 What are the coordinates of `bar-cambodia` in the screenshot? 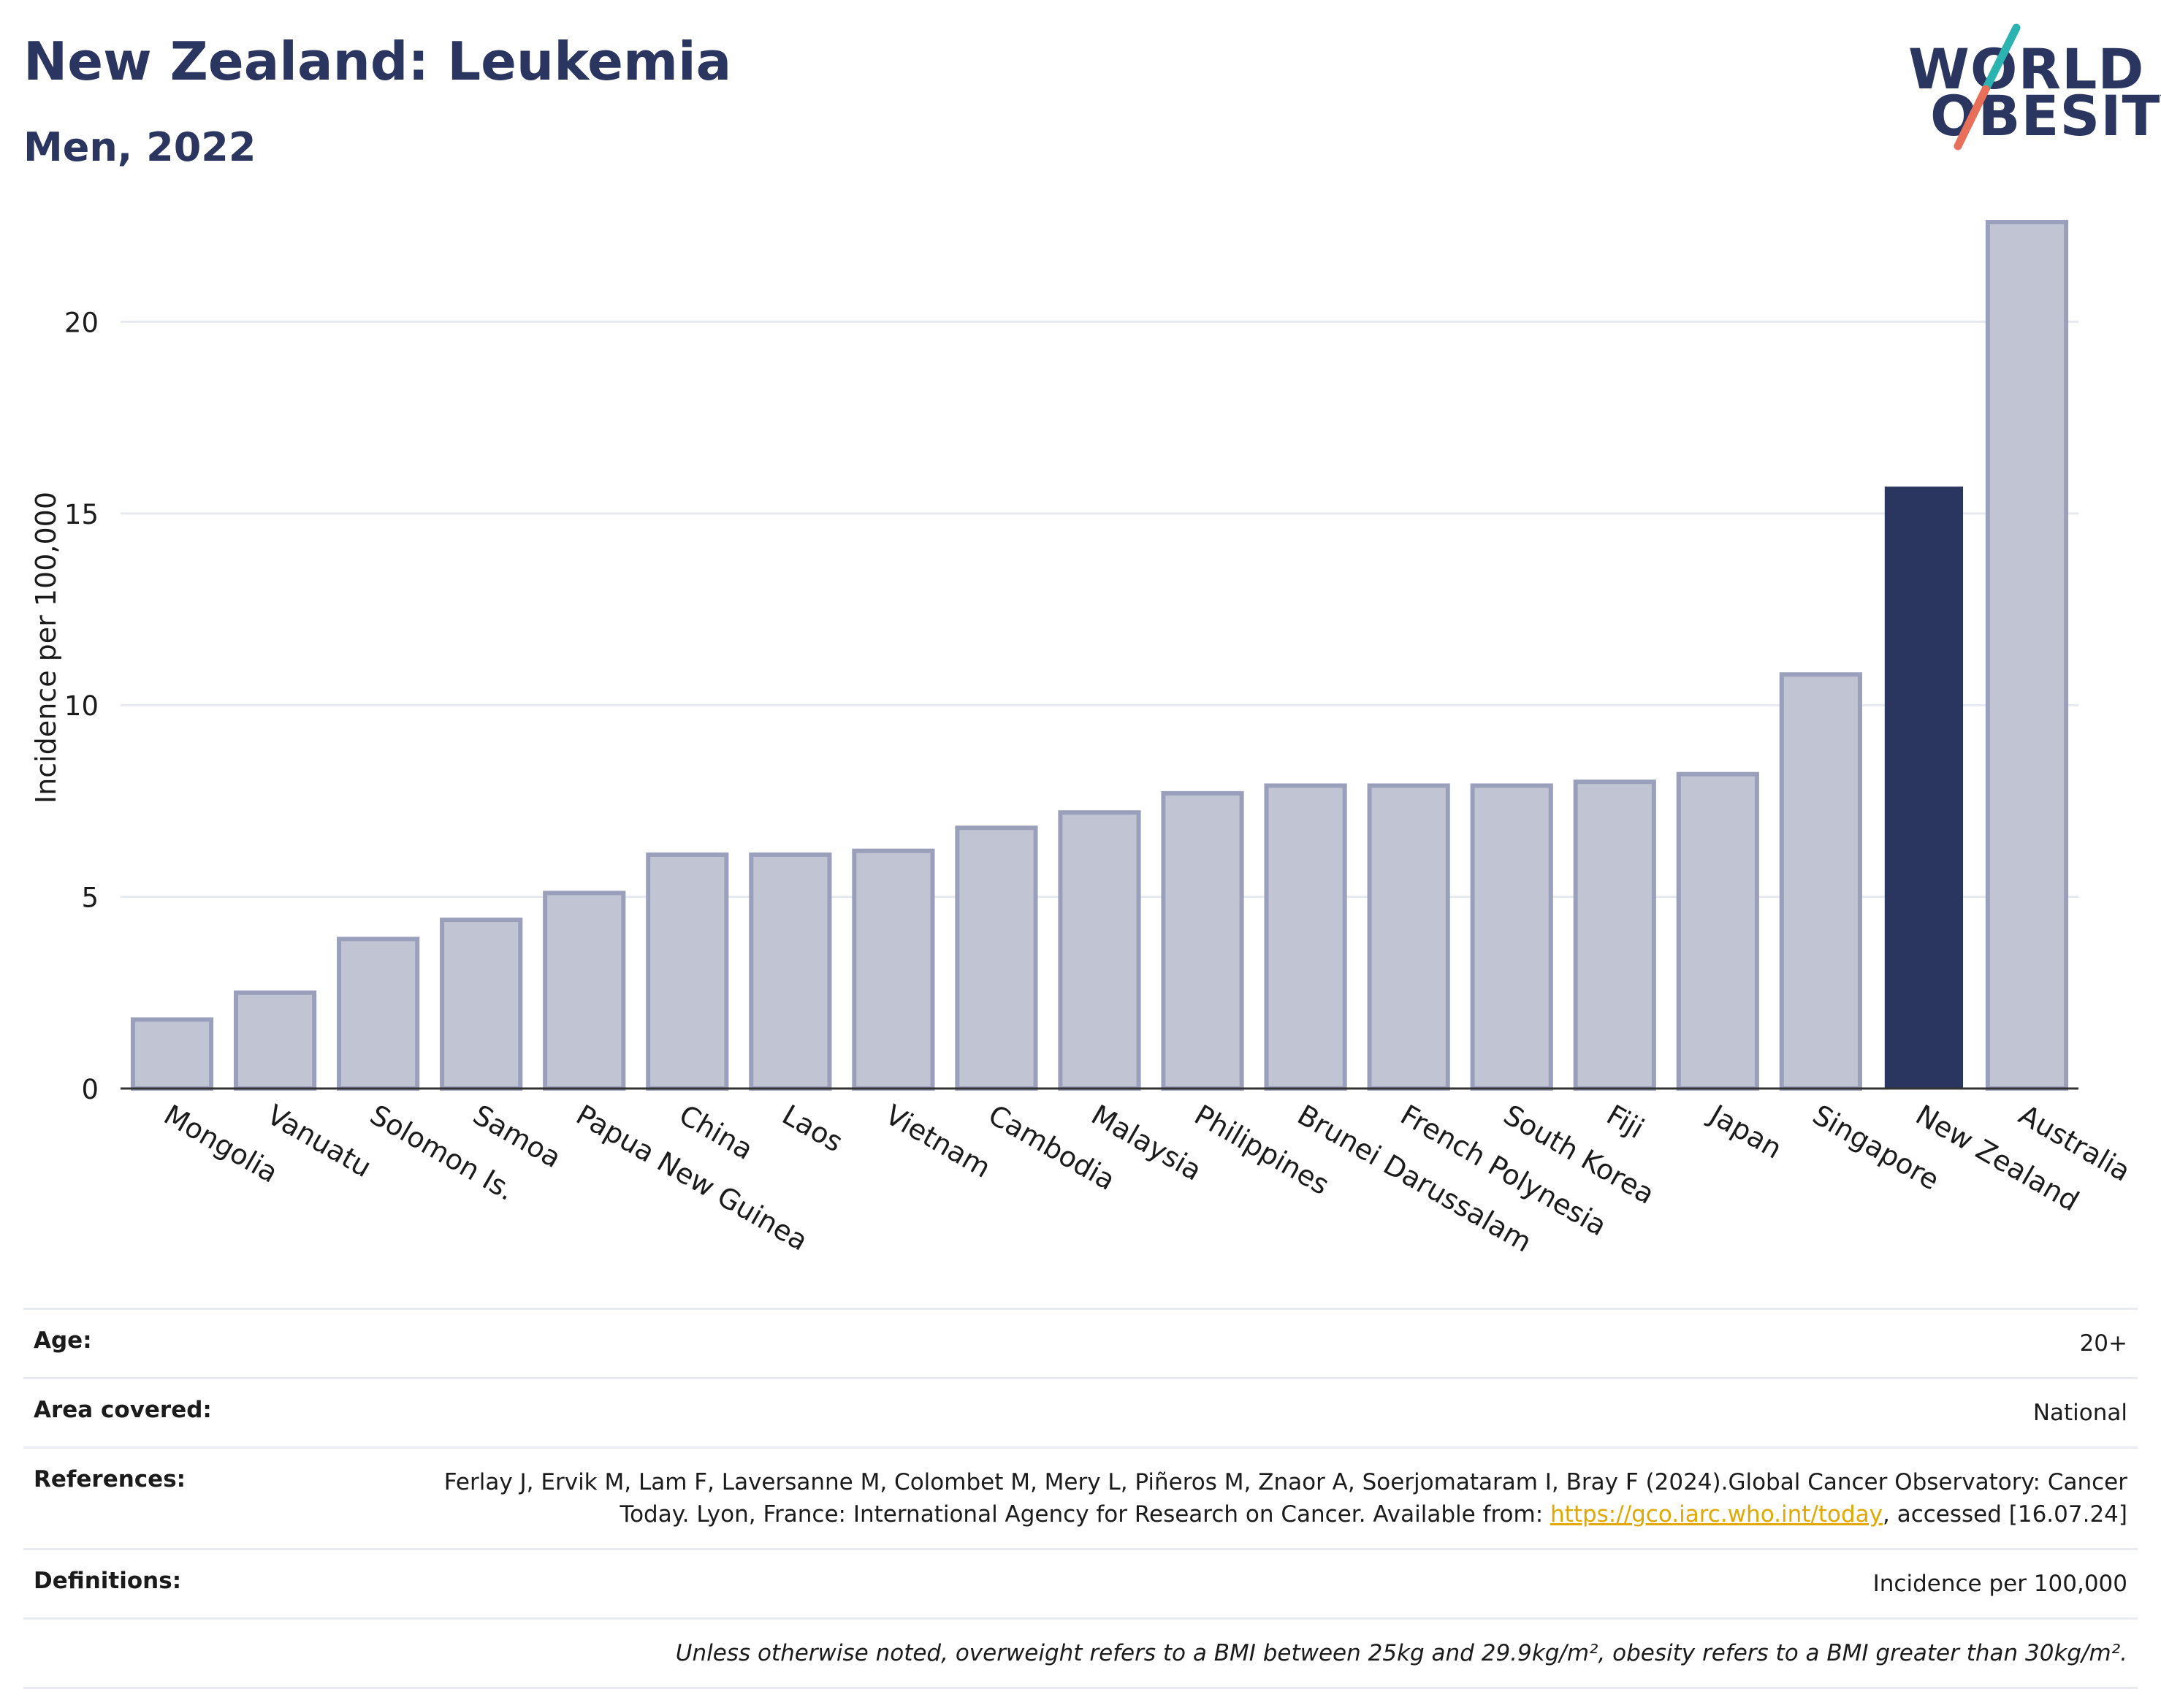 It's located at (996, 959).